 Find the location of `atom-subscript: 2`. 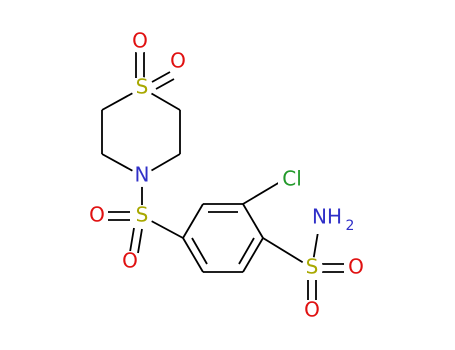

atom-subscript: 2 is located at coordinates (350, 226).